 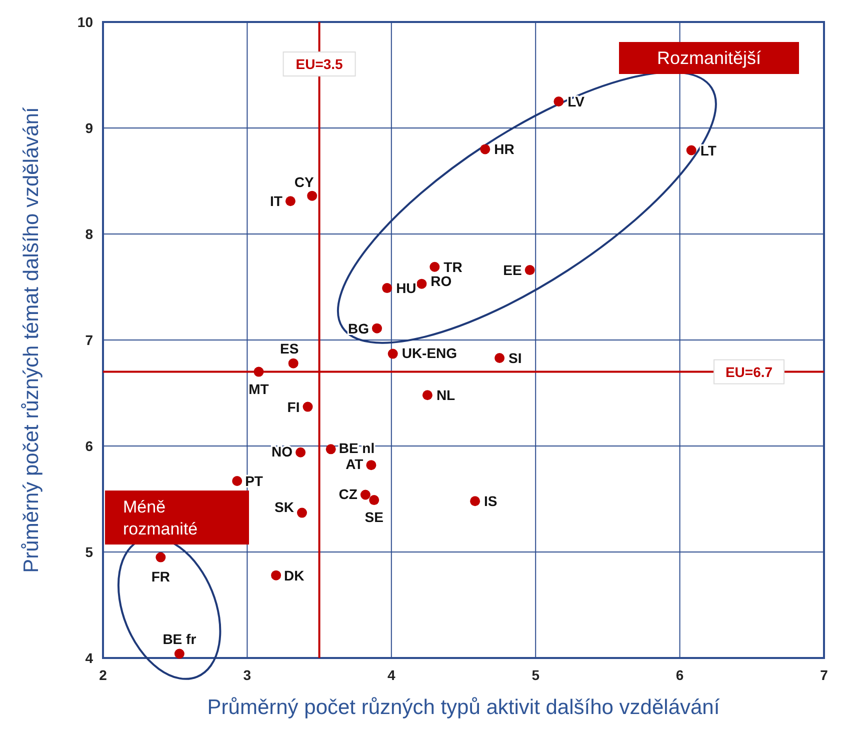 What do you see at coordinates (441, 280) in the screenshot?
I see `annotation: RO` at bounding box center [441, 280].